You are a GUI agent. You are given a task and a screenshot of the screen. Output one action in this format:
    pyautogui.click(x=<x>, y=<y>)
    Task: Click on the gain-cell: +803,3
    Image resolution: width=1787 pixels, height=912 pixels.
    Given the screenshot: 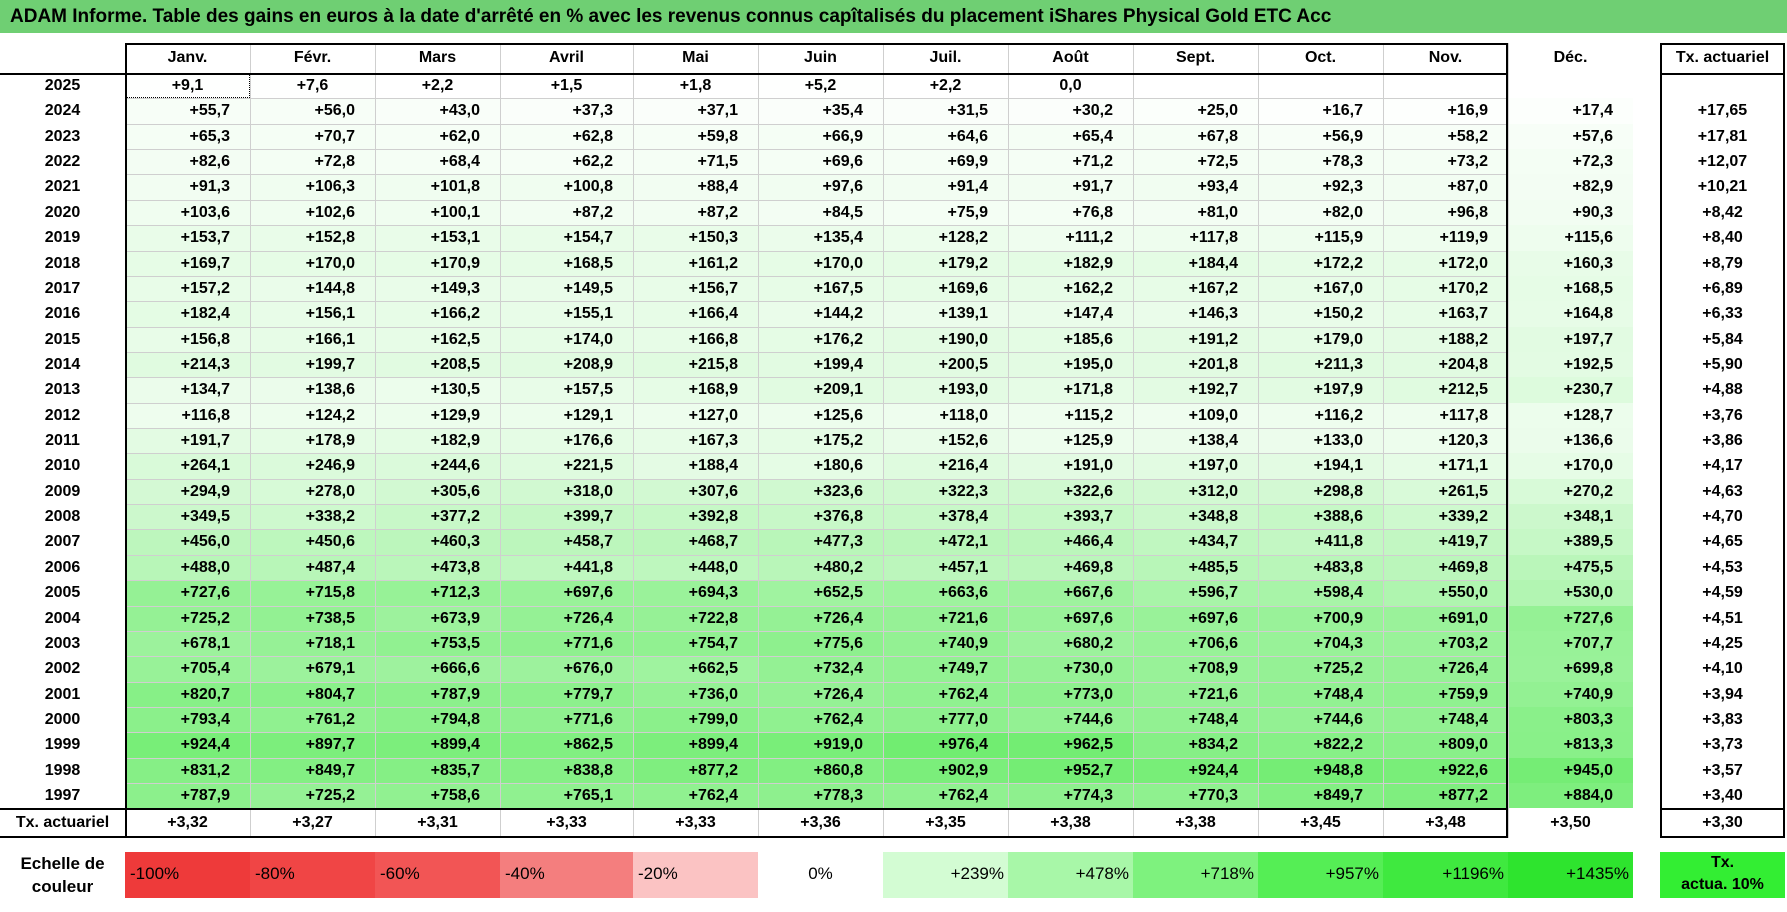 What is the action you would take?
    pyautogui.click(x=1570, y=720)
    